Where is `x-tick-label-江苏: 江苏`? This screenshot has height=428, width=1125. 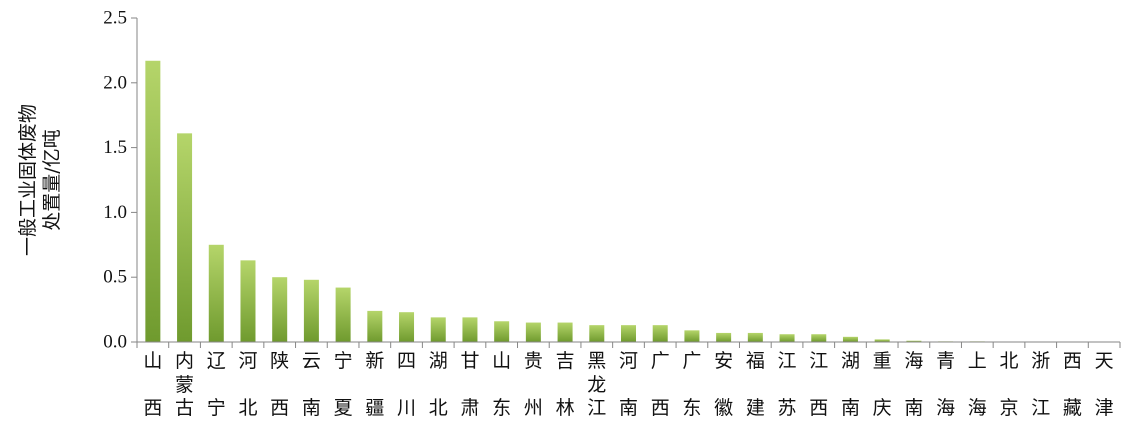
x-tick-label-江苏: 江苏 is located at coordinates (787, 384).